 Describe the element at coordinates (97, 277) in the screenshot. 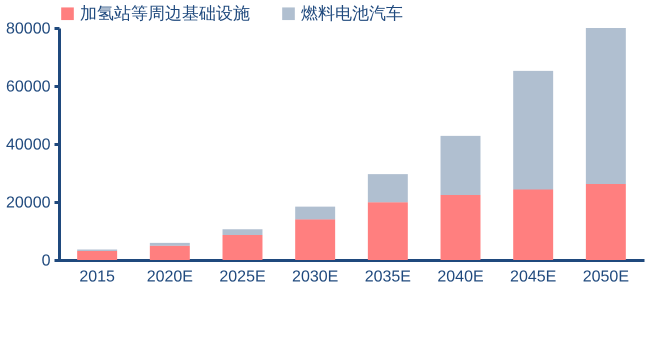

I see `x-tick-label: 2015` at that location.